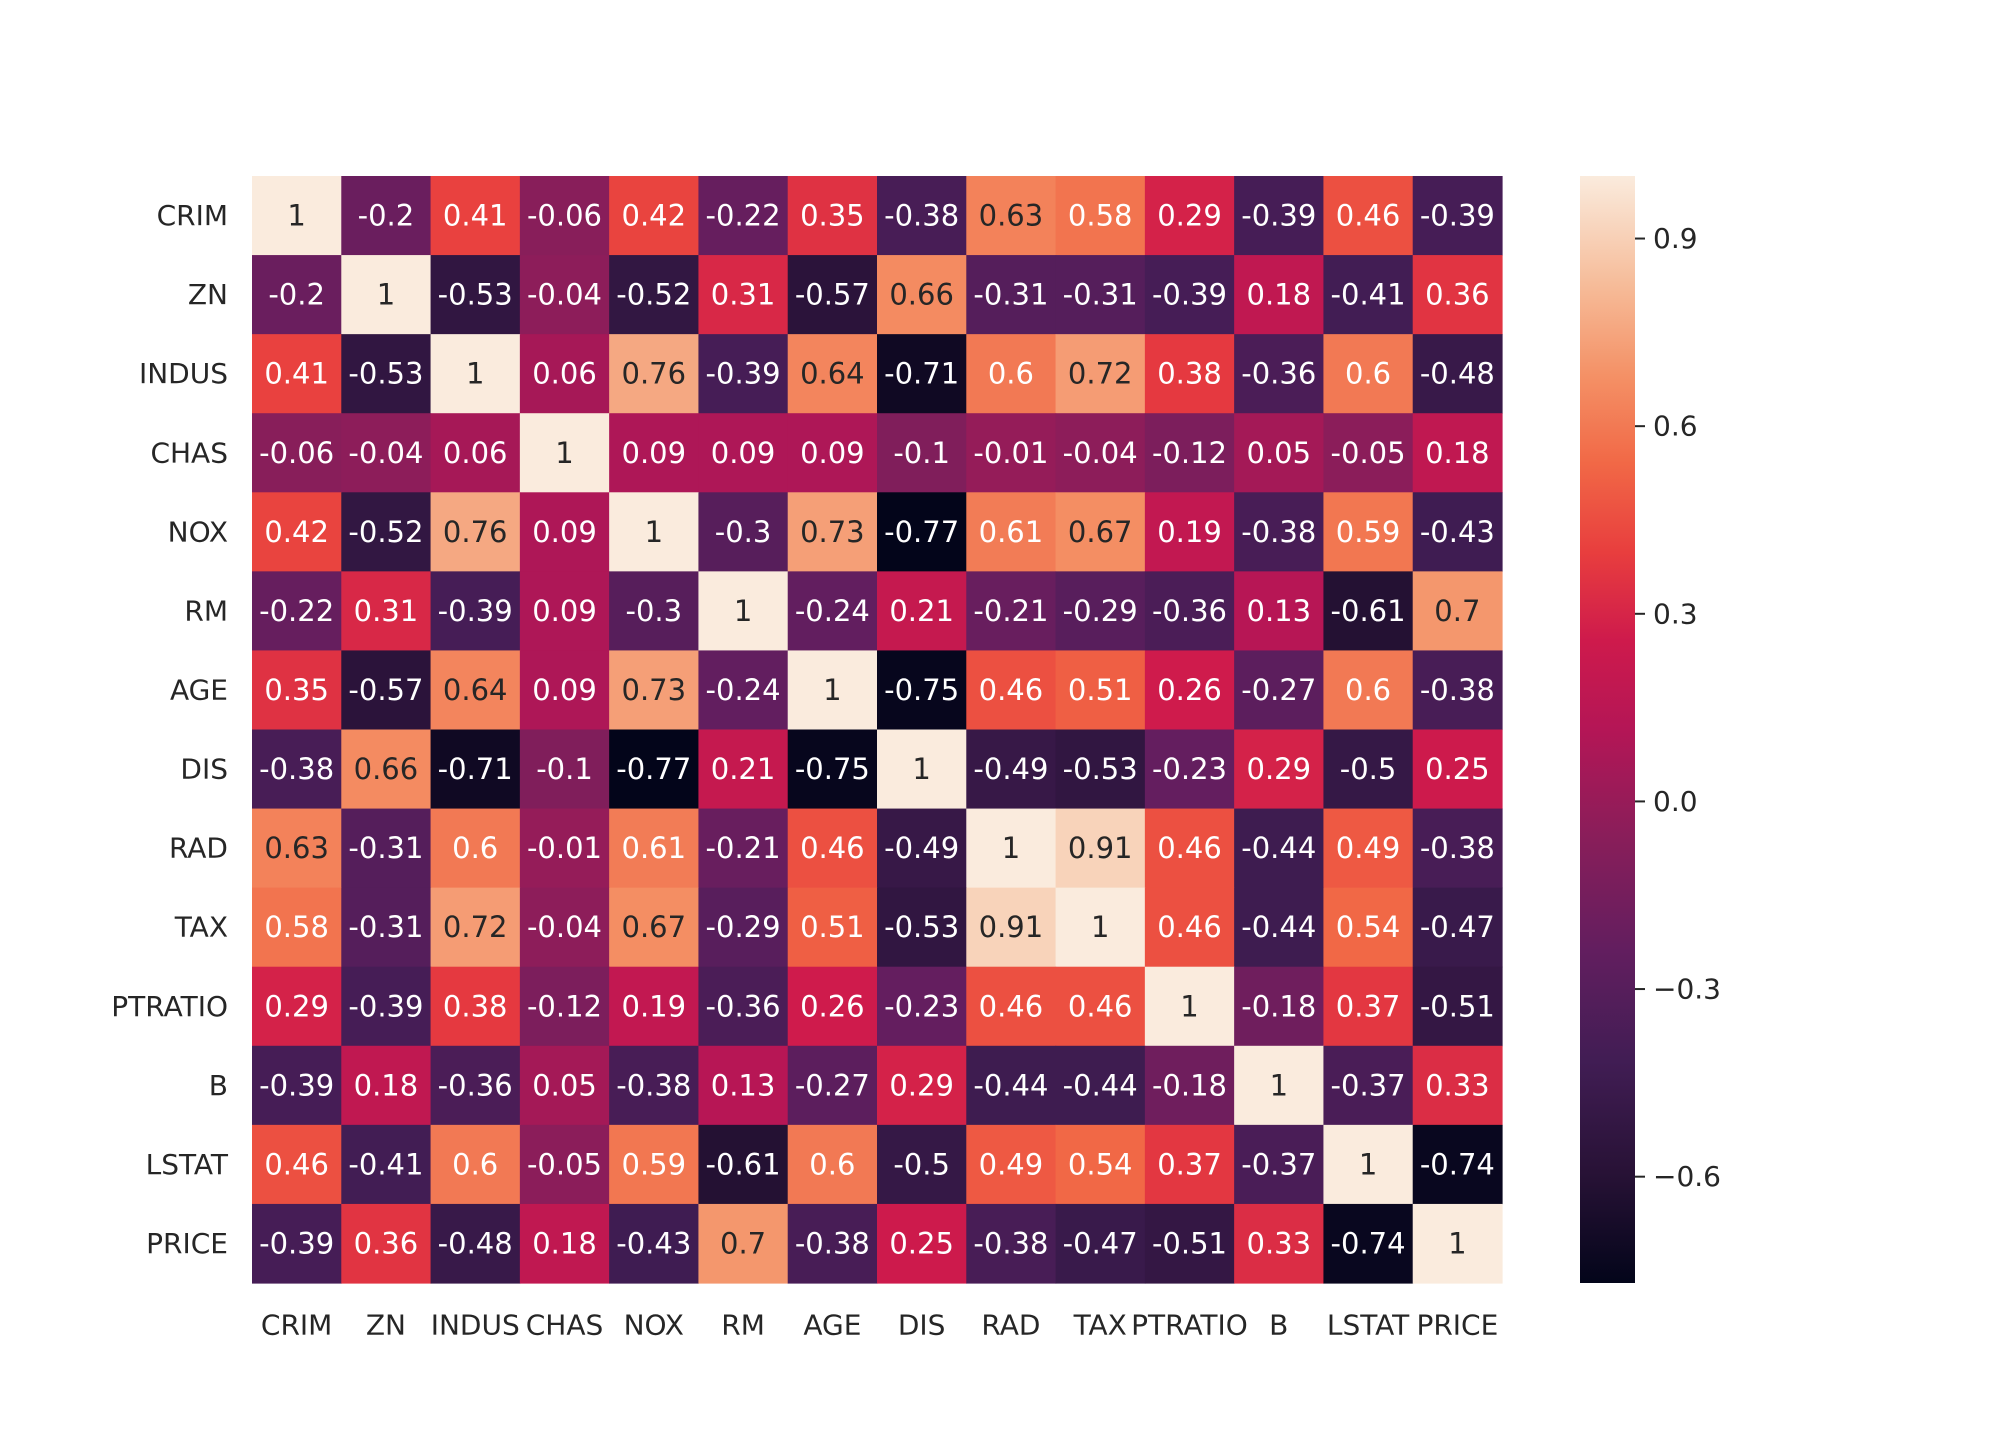 The height and width of the screenshot is (1455, 2000). I want to click on cell-value-label: 0.67, so click(654, 927).